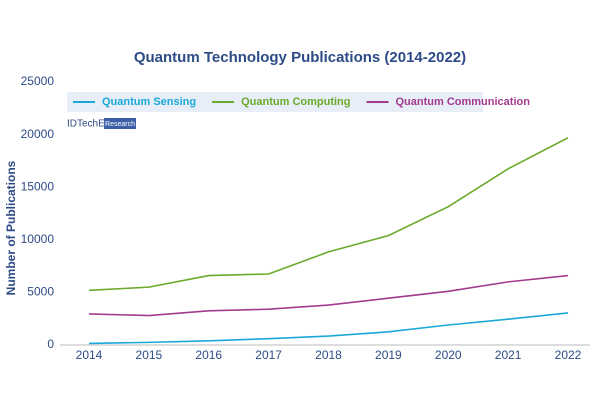 The image size is (600, 400). Describe the element at coordinates (149, 102) in the screenshot. I see `legend-label: Quantum Sensing` at that location.